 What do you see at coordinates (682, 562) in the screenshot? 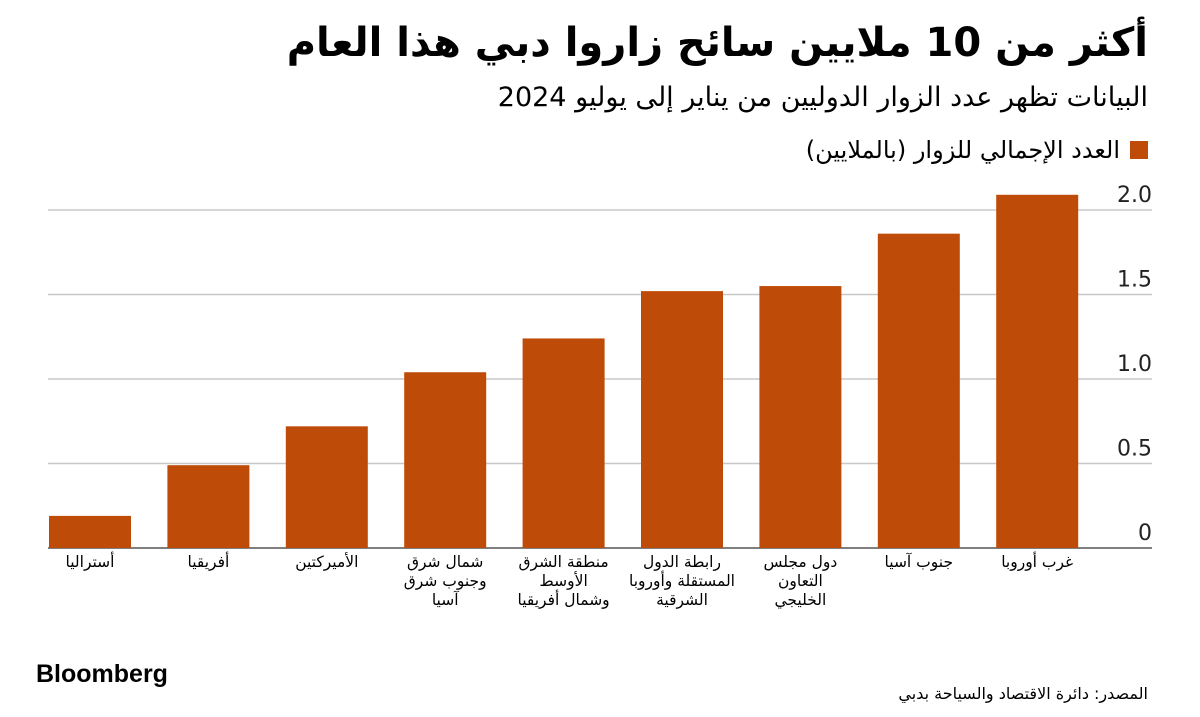
I see `x-tick-label-line: رابطة الدول` at bounding box center [682, 562].